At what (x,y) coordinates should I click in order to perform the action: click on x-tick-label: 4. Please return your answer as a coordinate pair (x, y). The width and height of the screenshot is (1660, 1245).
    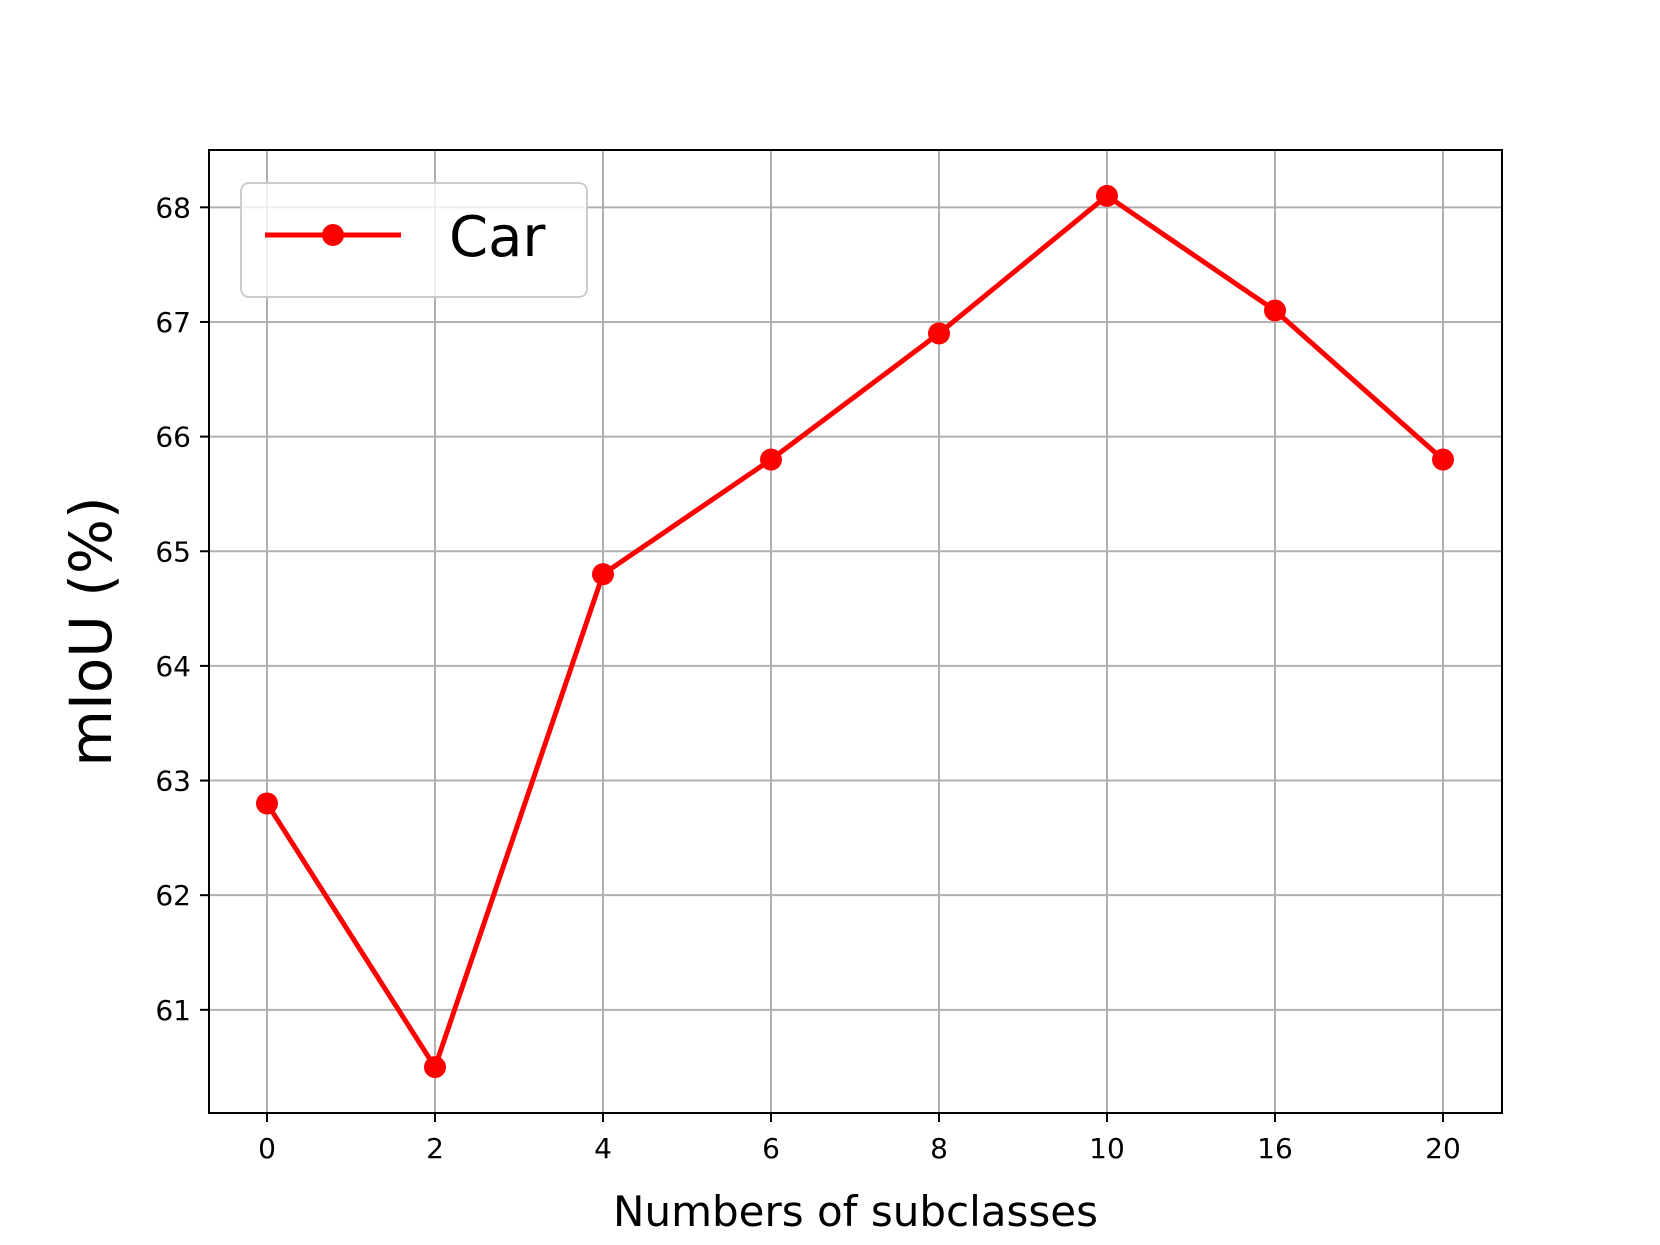
    Looking at the image, I should click on (603, 1148).